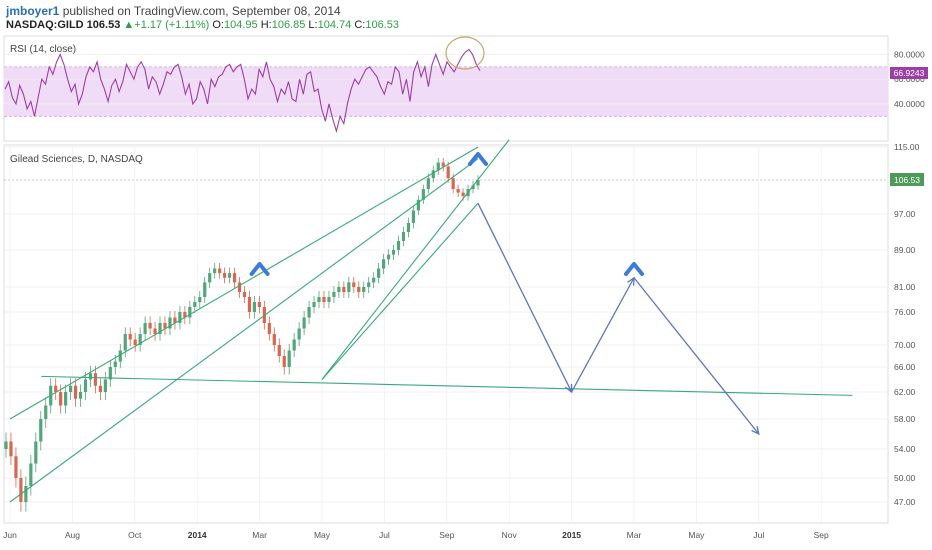  I want to click on projection-group, so click(618, 319).